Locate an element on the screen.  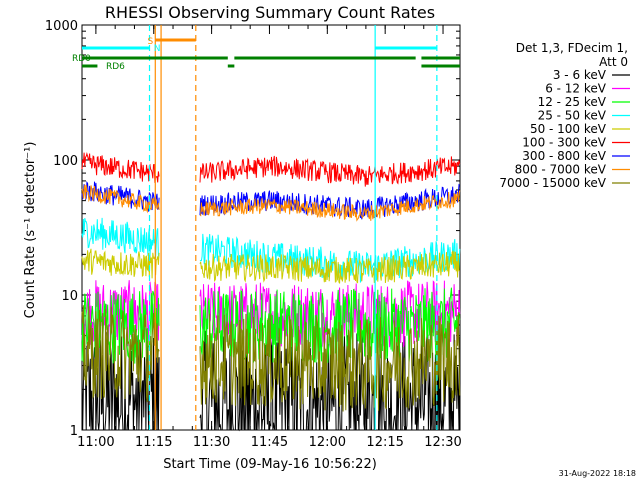
y-tick-label: 10 is located at coordinates (69, 296).